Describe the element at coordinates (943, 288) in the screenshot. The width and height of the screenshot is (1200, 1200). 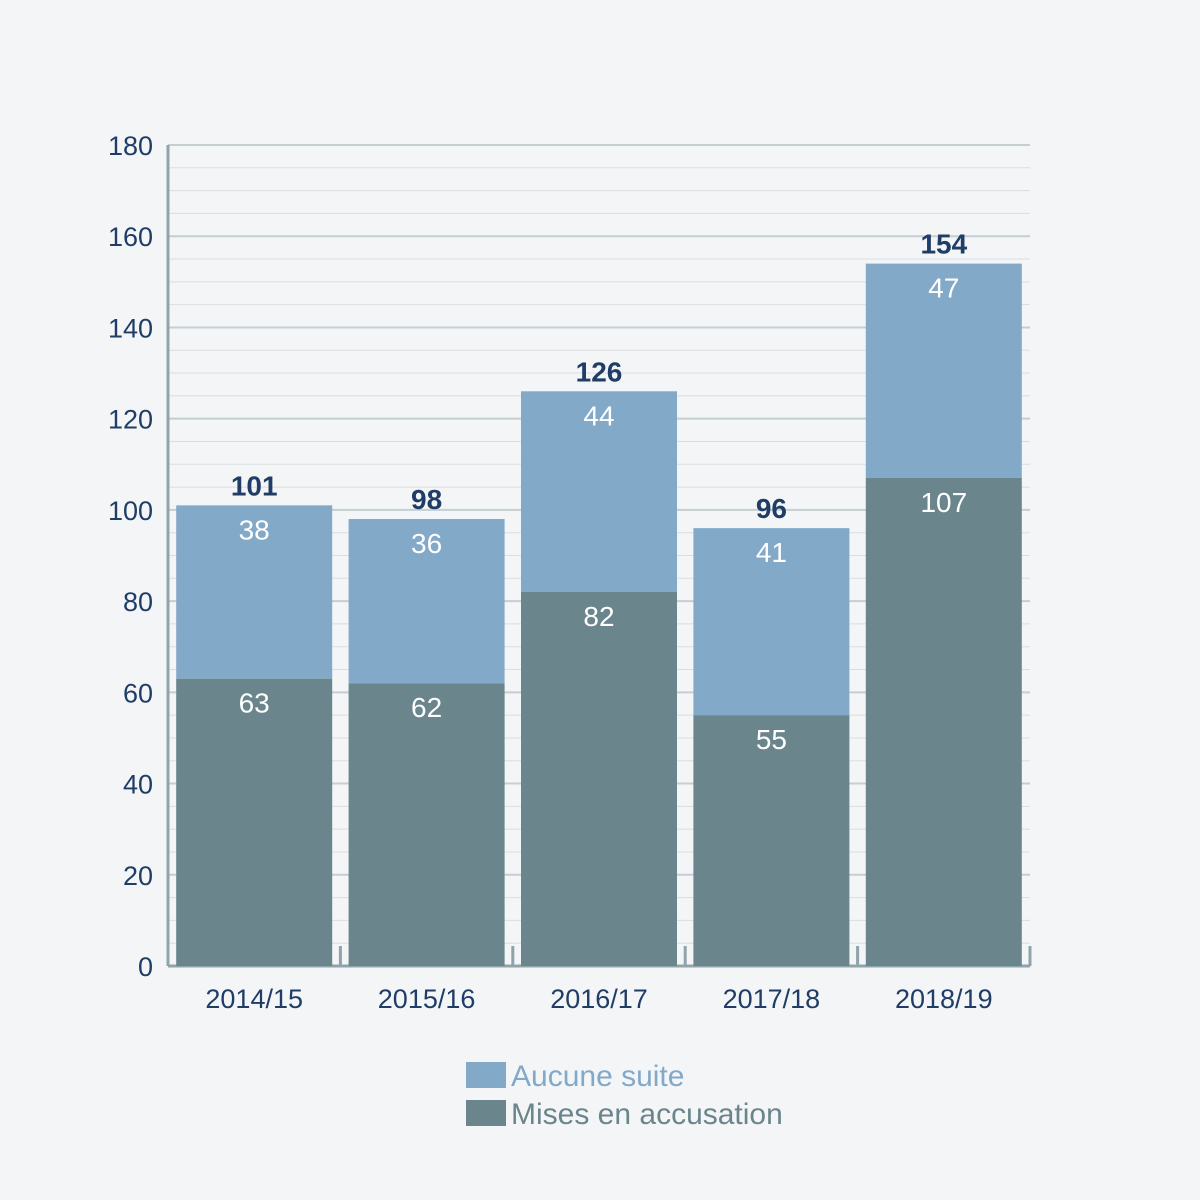
I see `segment-value-label: 47` at that location.